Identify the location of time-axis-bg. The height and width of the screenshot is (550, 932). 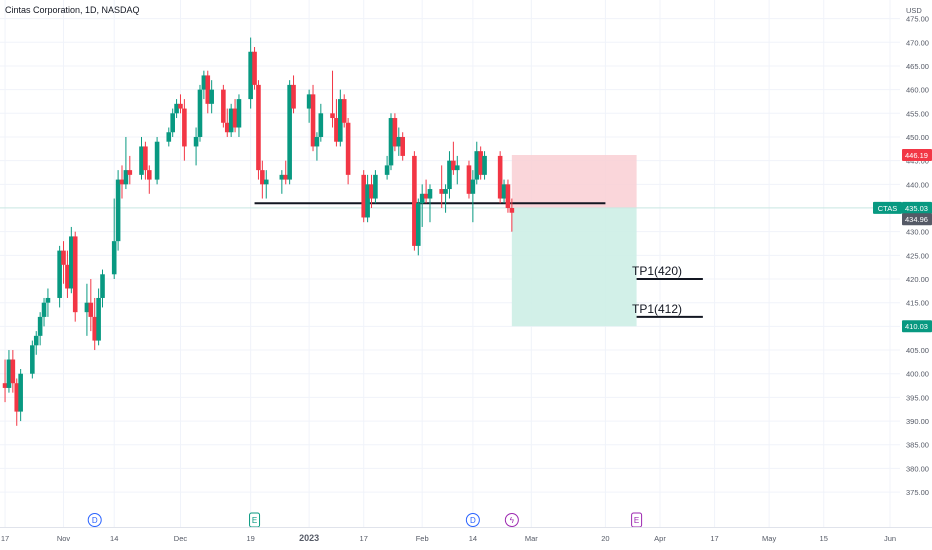
(466, 538).